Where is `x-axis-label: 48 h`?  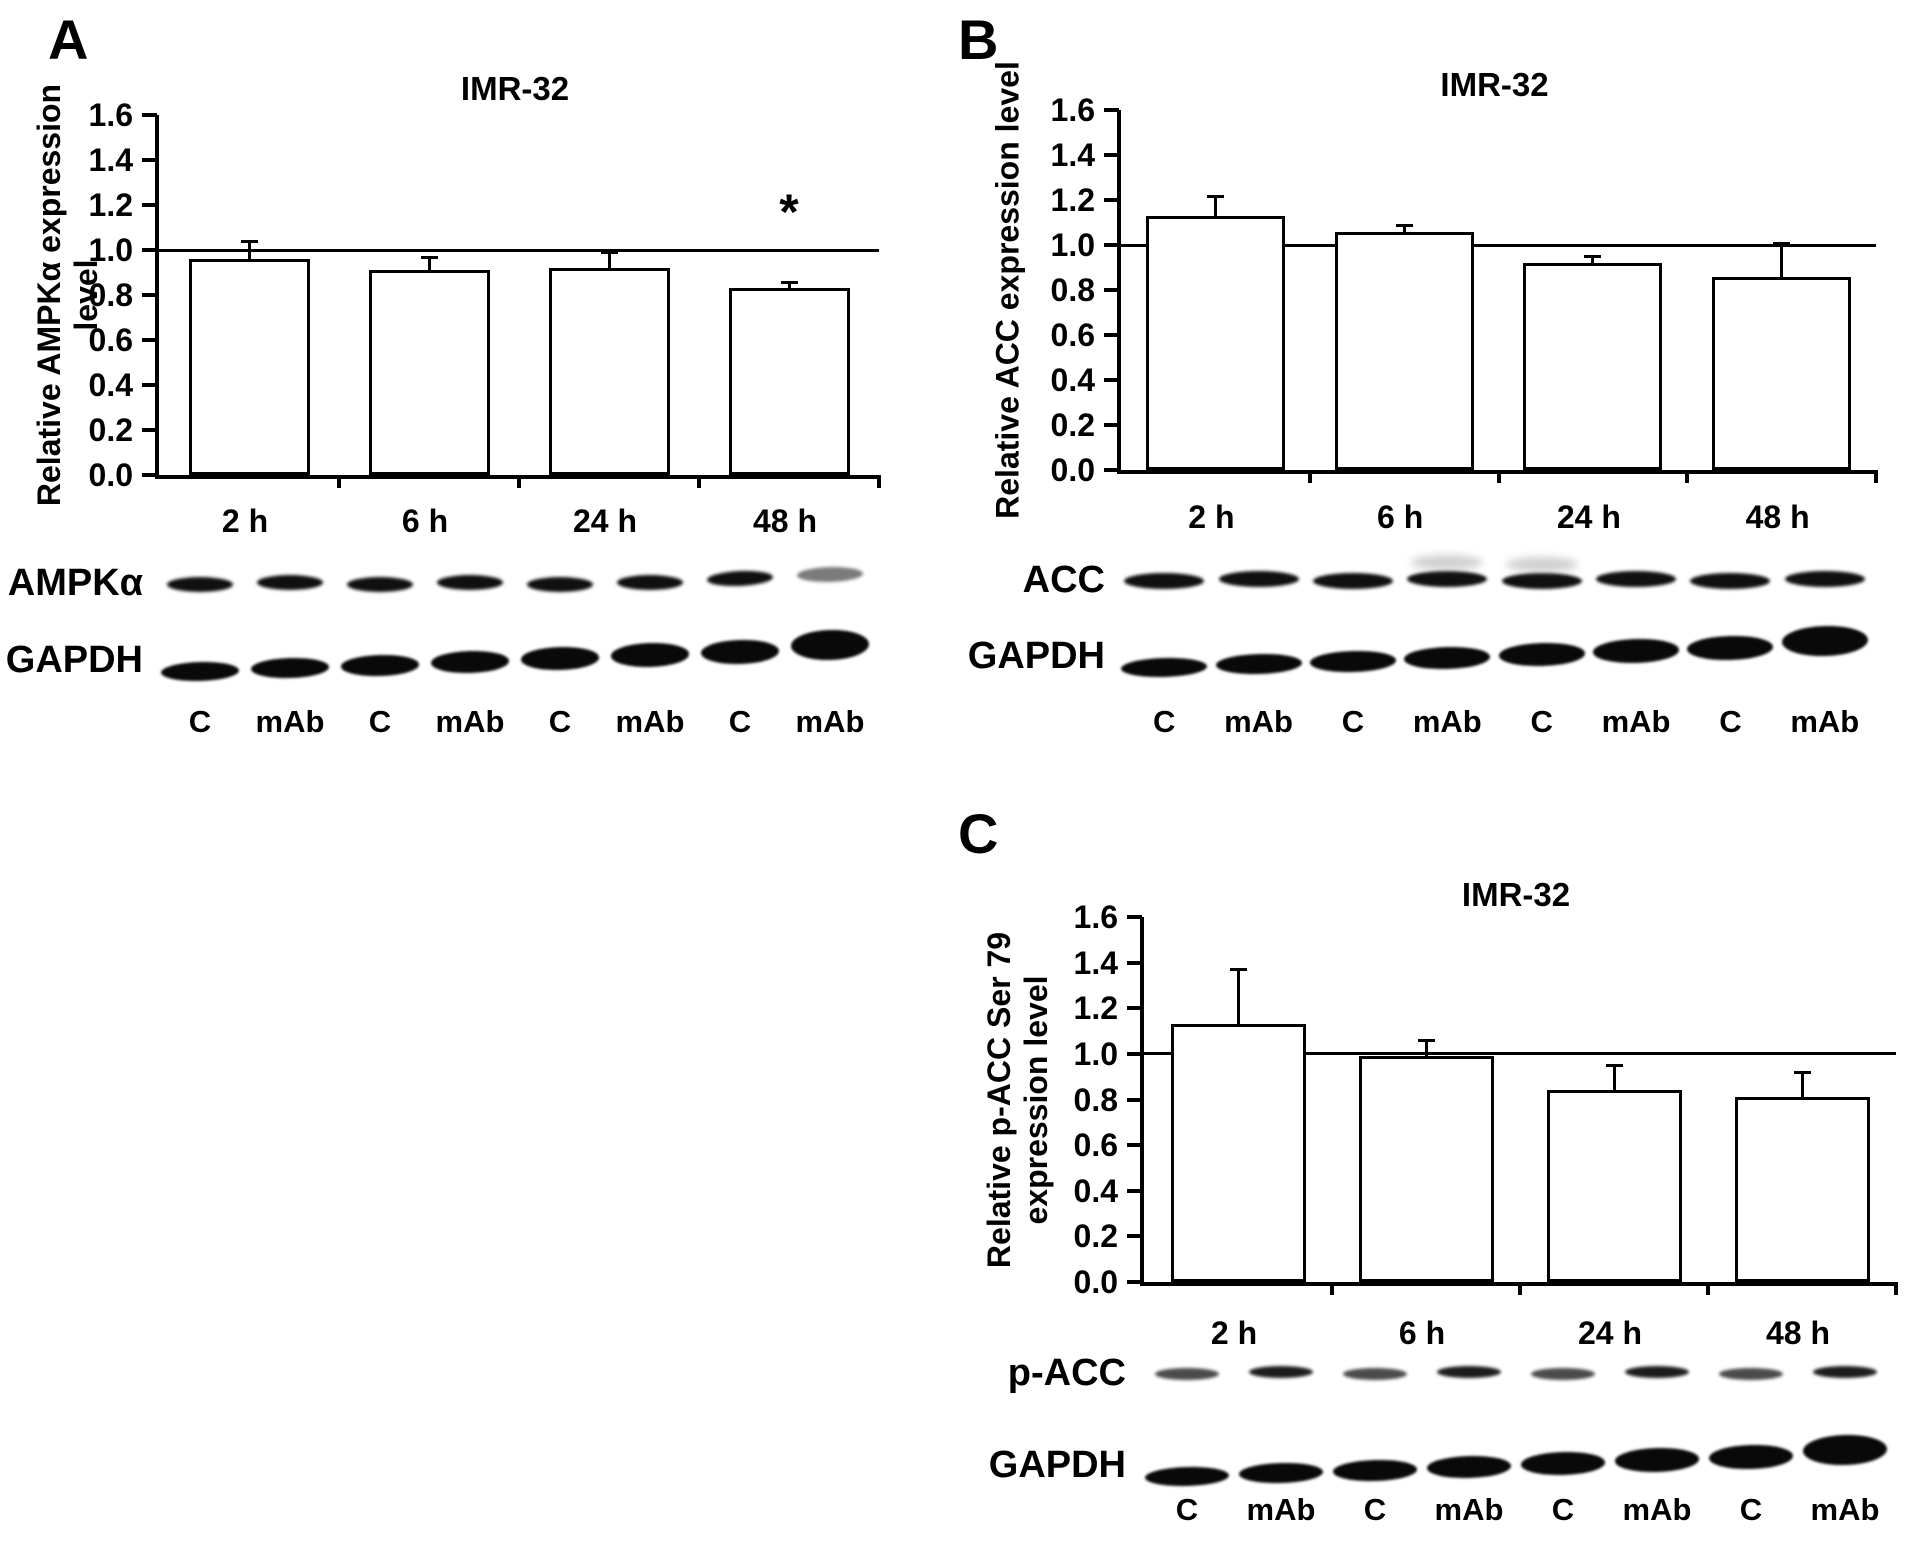
x-axis-label: 48 h is located at coordinates (785, 521).